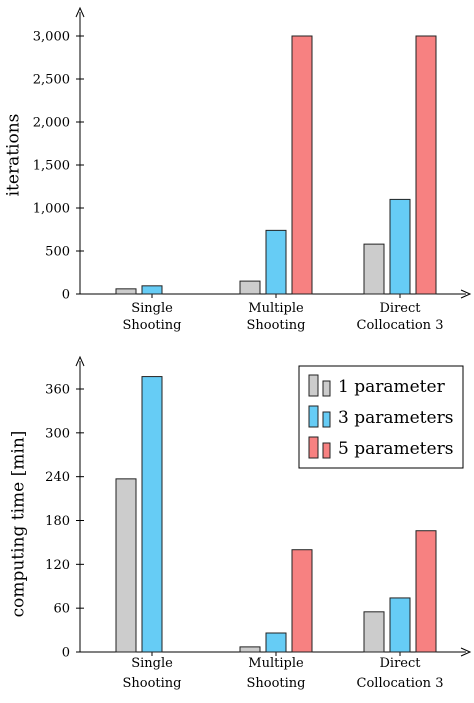 This screenshot has height=703, width=474. Describe the element at coordinates (80, 361) in the screenshot. I see `panel2-y-axis-arrow` at that location.